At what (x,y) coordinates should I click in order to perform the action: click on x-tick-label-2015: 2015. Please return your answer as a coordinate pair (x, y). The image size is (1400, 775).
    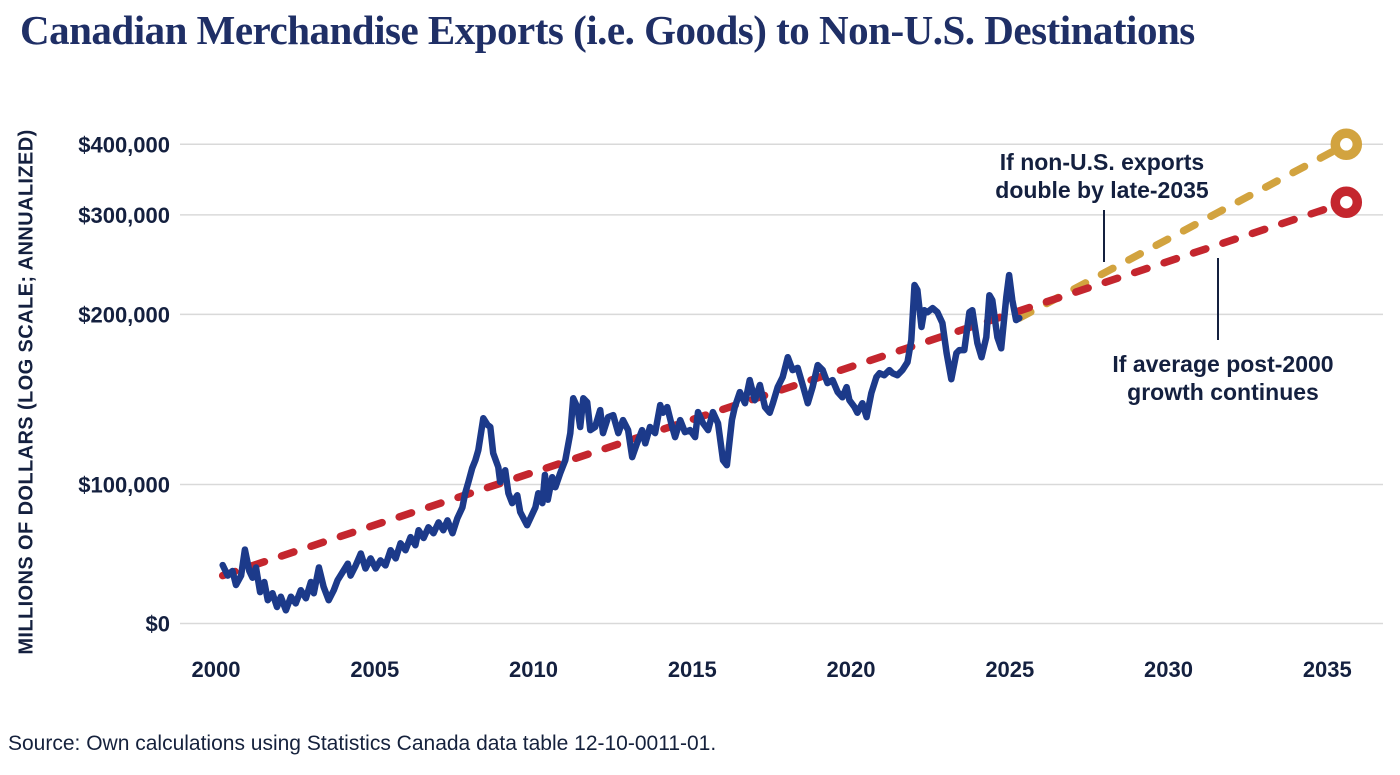
    Looking at the image, I should click on (692, 669).